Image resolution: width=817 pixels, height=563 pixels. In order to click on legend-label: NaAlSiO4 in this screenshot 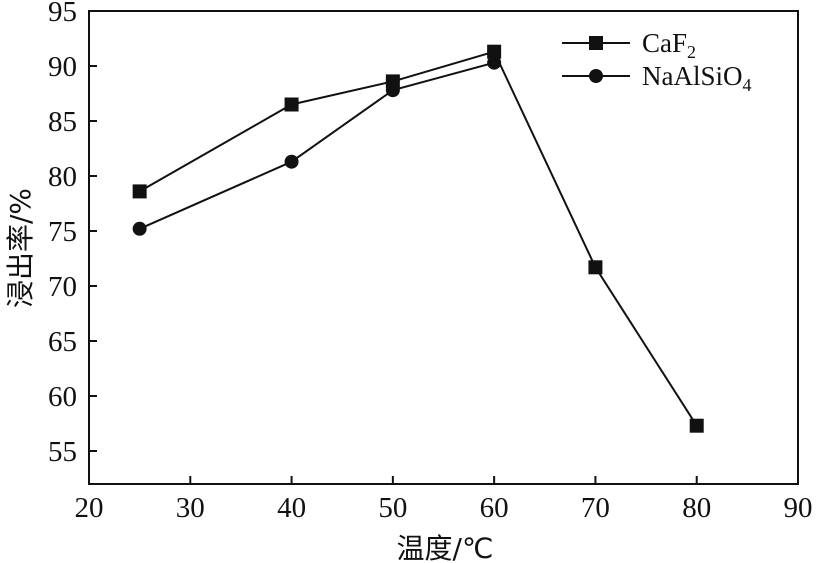, I will do `click(697, 78)`.